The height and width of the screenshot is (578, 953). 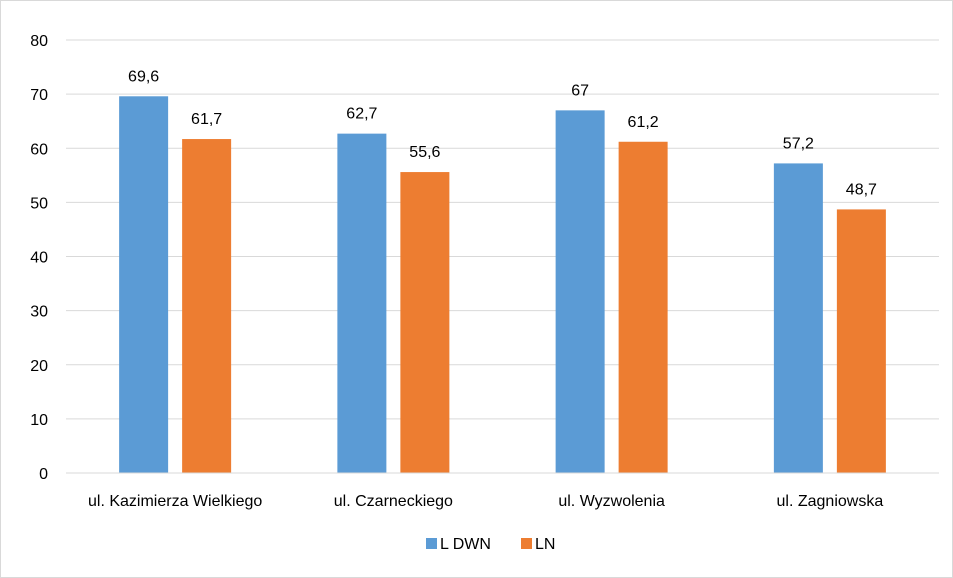 What do you see at coordinates (39, 366) in the screenshot?
I see `y-tick-label: 20` at bounding box center [39, 366].